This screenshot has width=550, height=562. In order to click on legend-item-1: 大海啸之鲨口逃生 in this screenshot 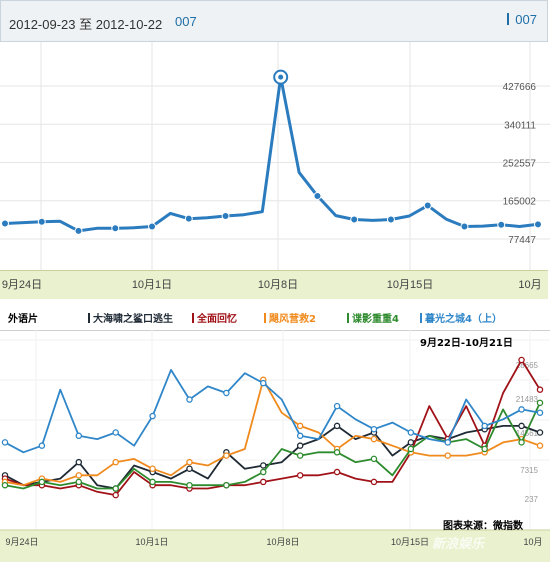, I will do `click(130, 317)`.